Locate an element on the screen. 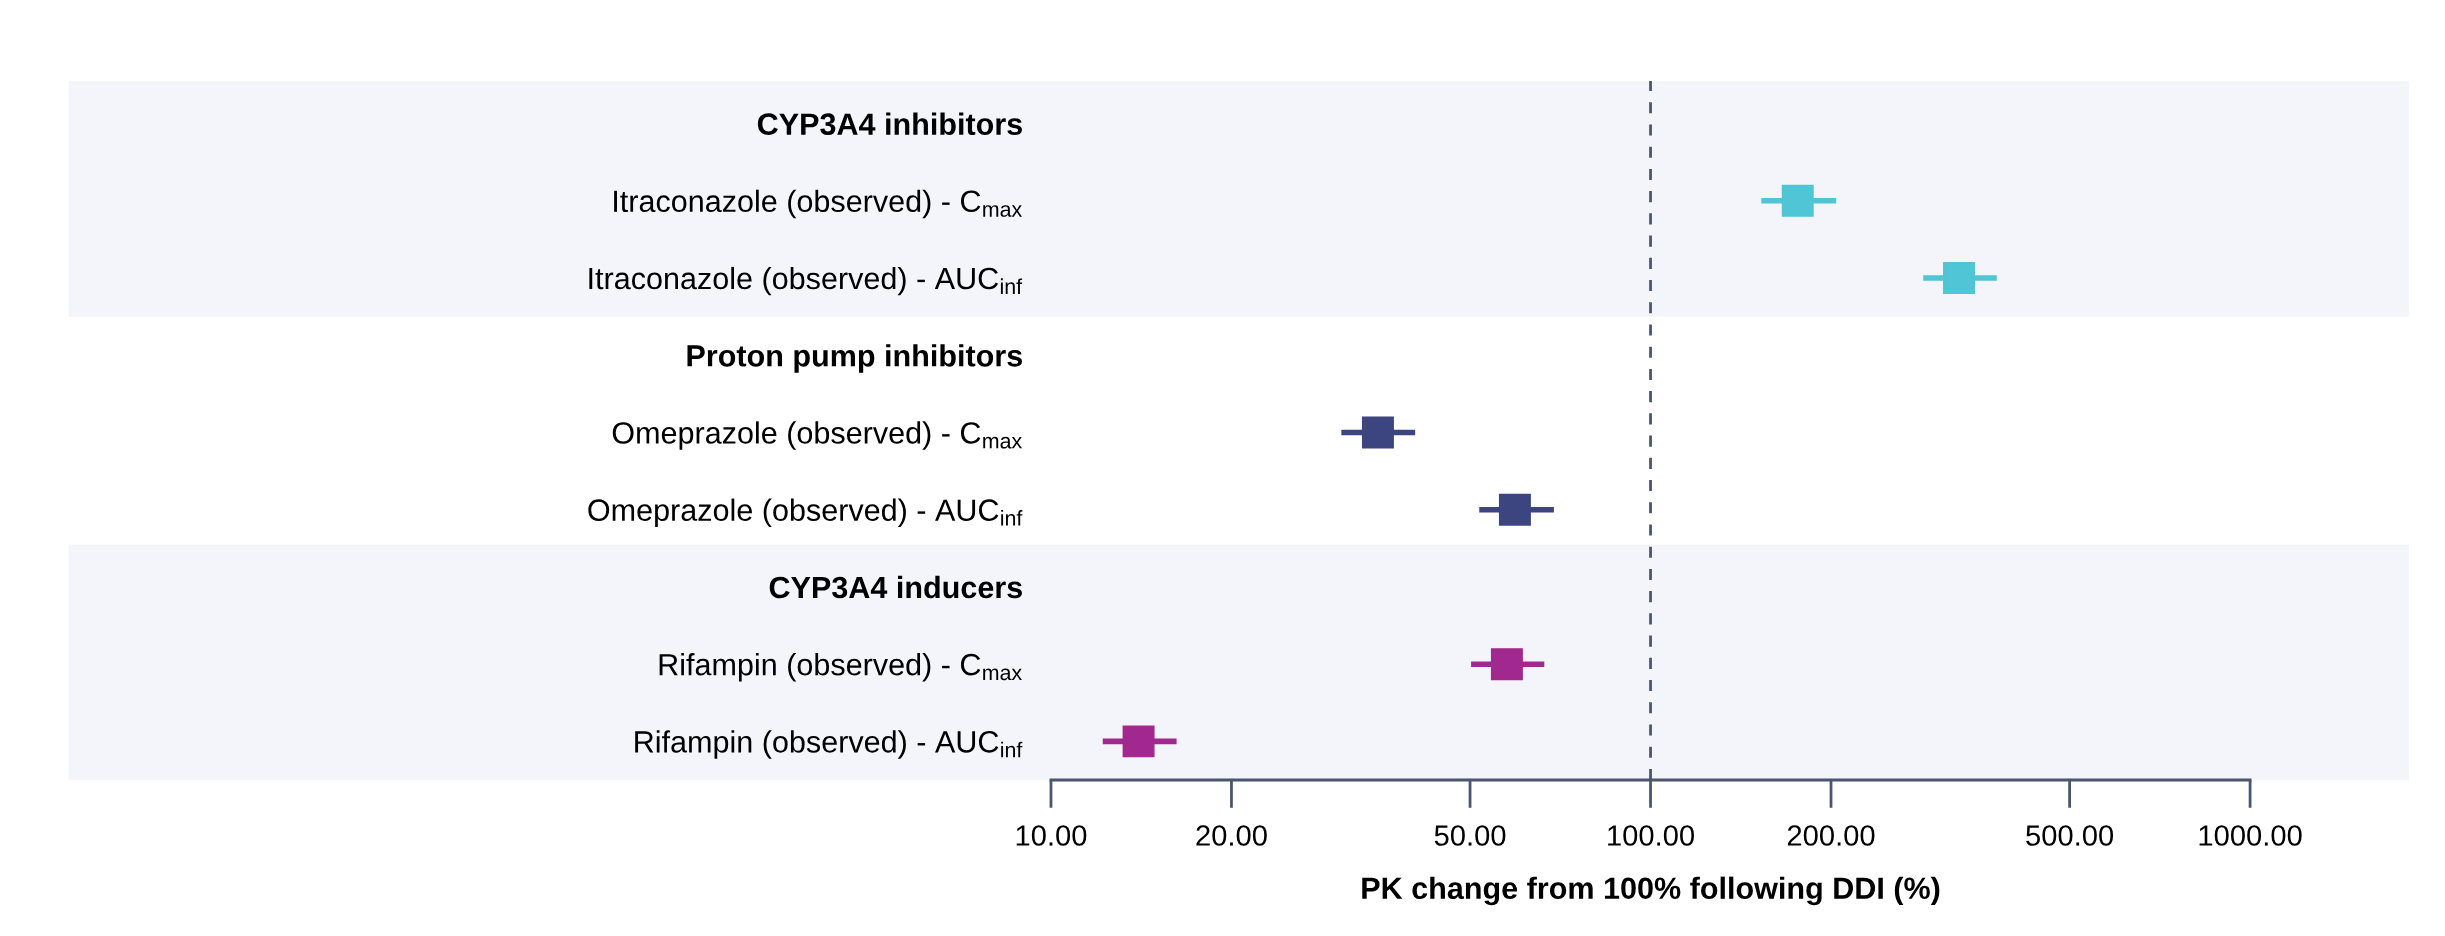  y-tick-label: Rifampin (observed) - AUC$_{inf}$ is located at coordinates (829, 744).